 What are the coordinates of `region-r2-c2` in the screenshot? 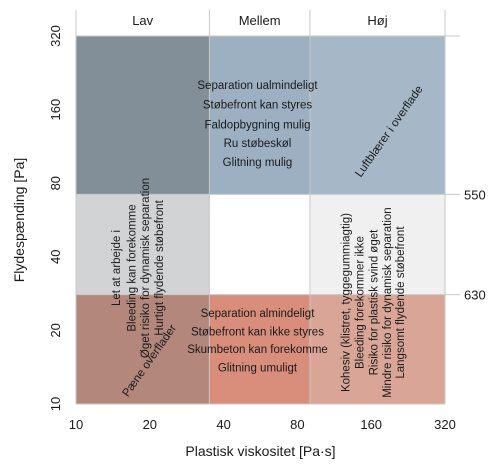 It's located at (377, 115).